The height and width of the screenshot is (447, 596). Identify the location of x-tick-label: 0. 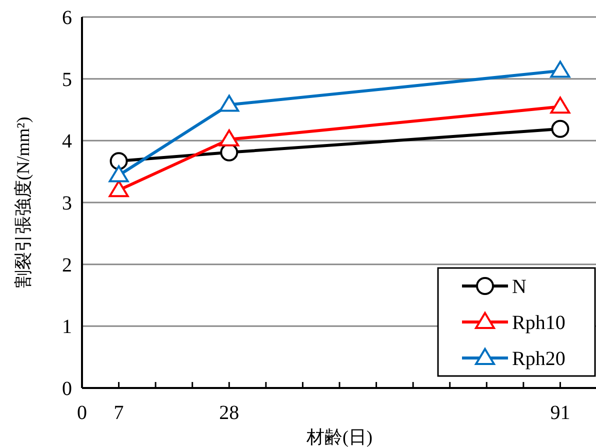
(82, 413).